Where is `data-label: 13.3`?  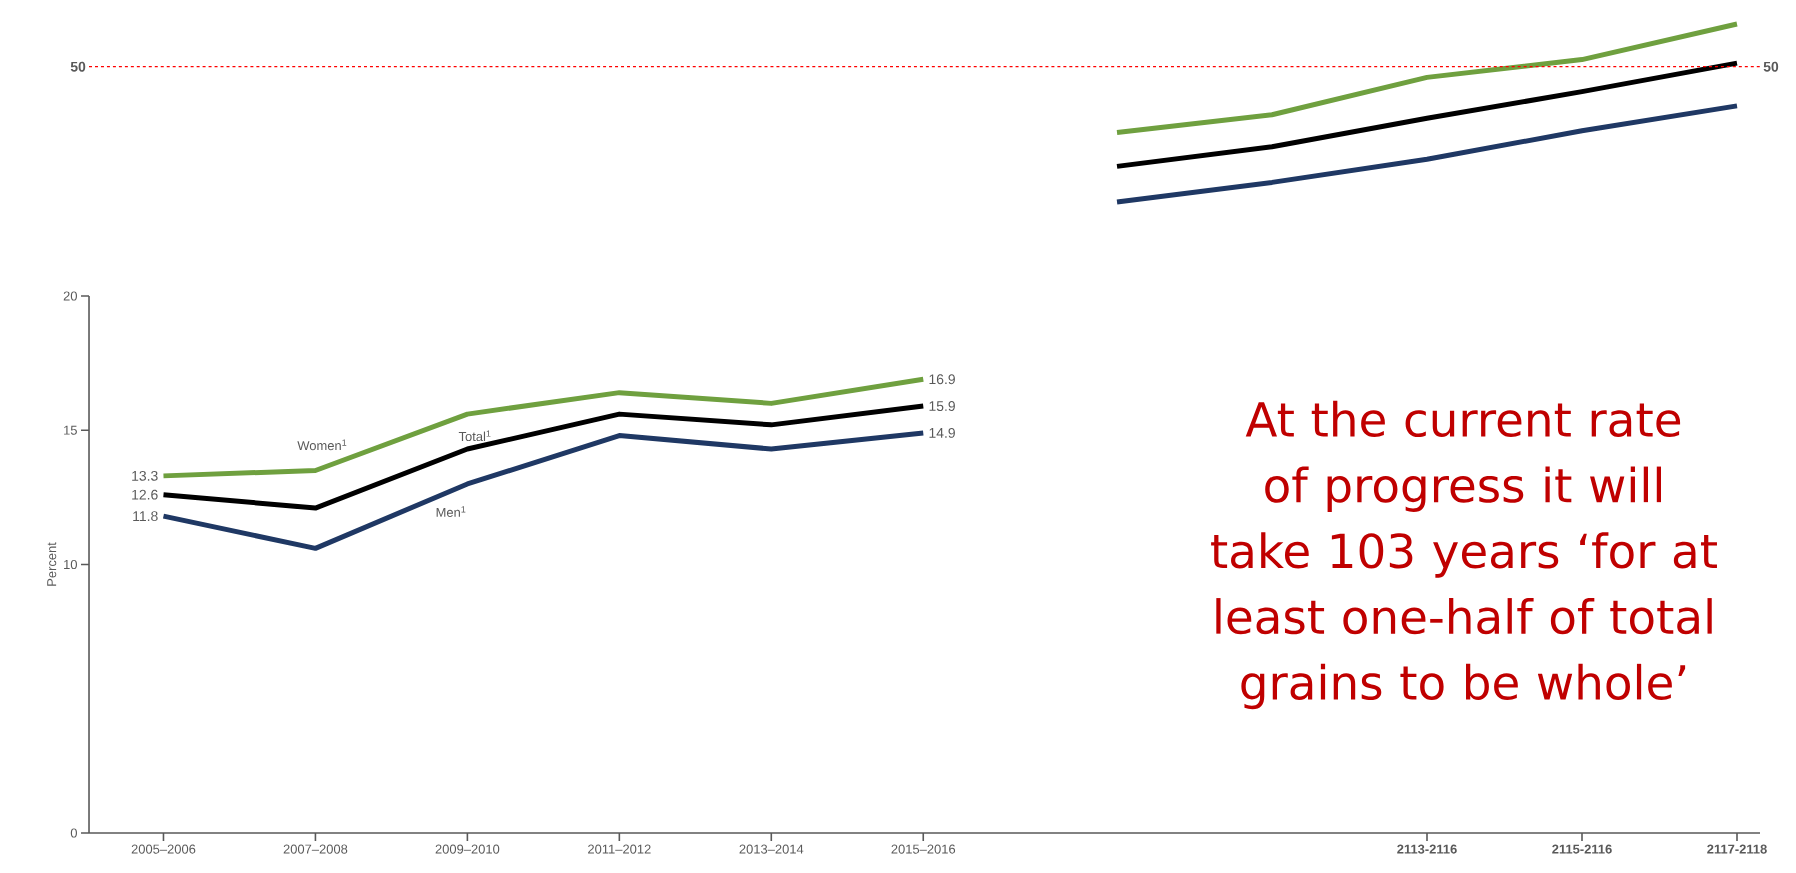 data-label: 13.3 is located at coordinates (145, 475).